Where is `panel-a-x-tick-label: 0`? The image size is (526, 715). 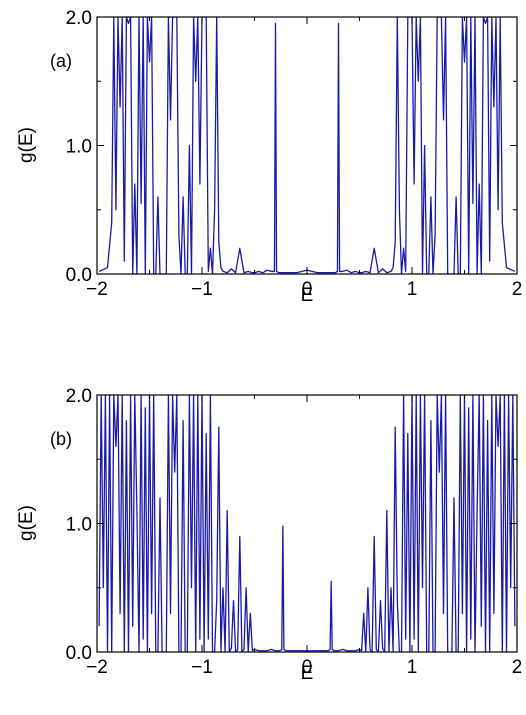
panel-a-x-tick-label: 0 is located at coordinates (307, 289).